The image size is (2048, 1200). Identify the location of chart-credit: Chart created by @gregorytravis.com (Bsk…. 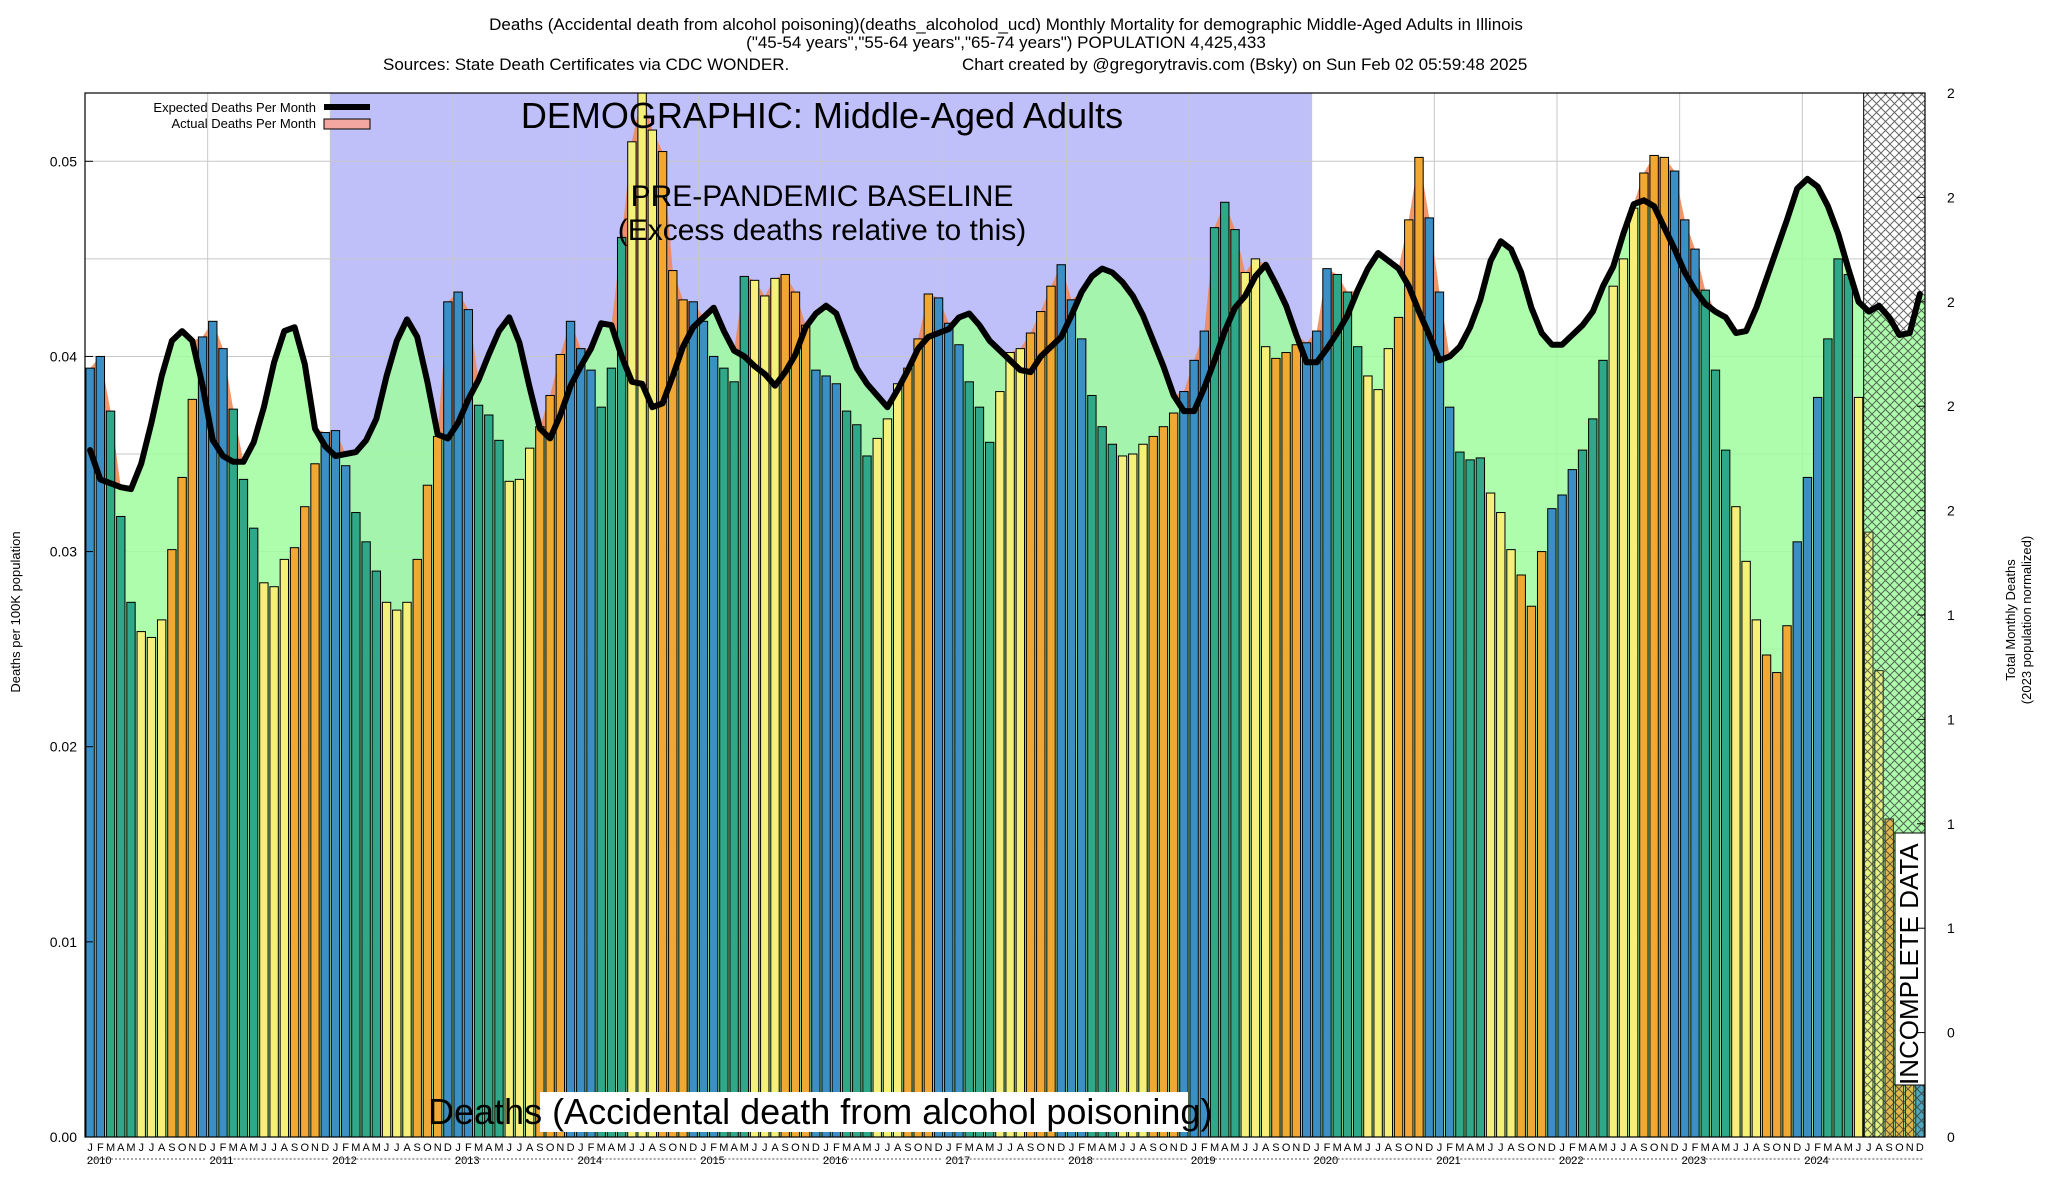
(1244, 64).